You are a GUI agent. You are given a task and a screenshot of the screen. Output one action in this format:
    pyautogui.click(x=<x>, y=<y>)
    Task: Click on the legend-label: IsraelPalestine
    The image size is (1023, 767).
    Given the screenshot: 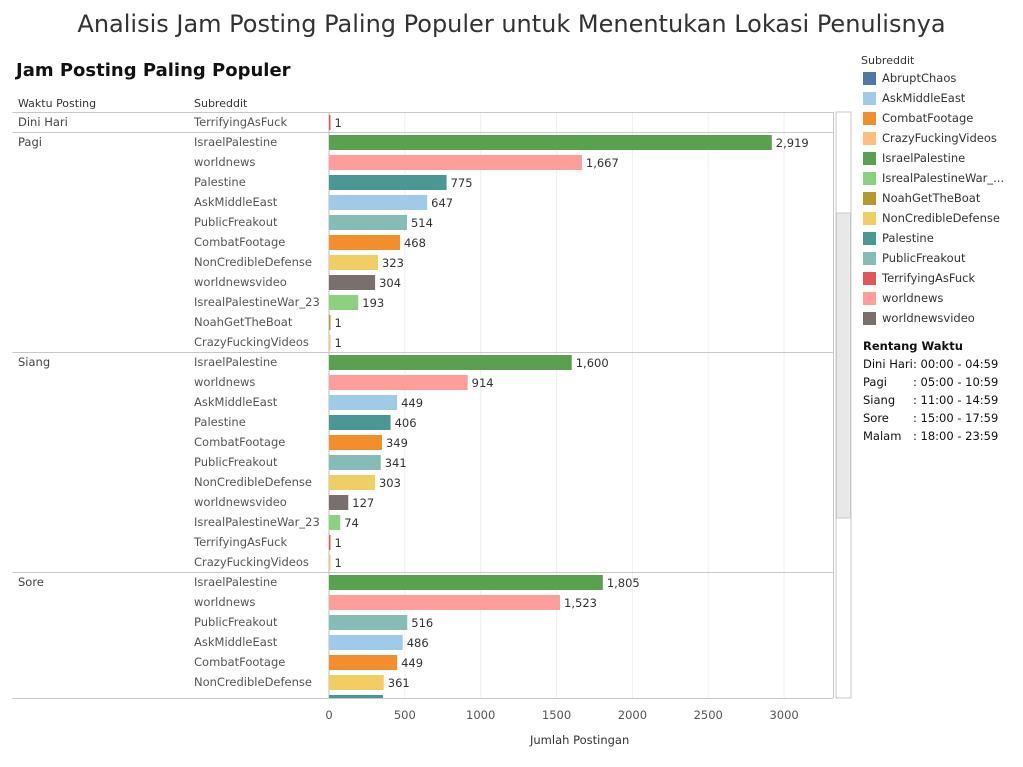 What is the action you would take?
    pyautogui.click(x=924, y=158)
    